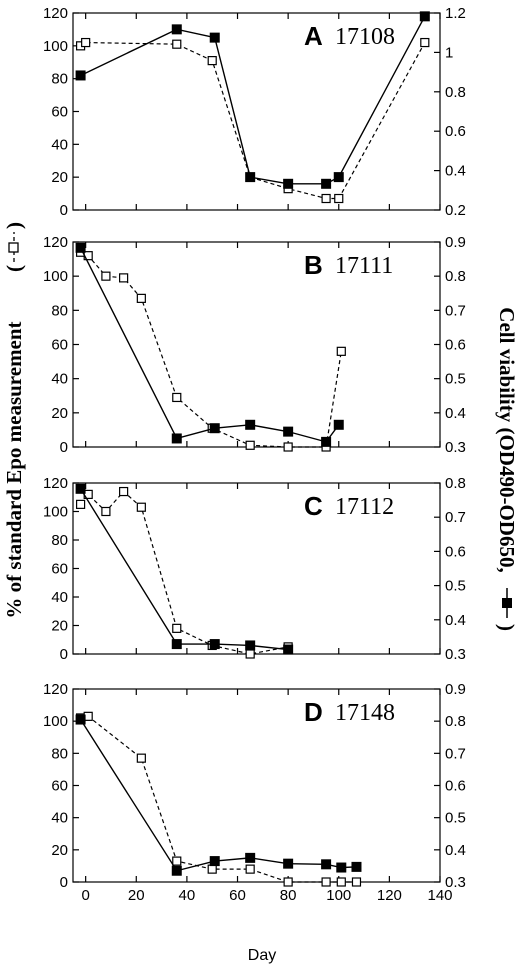  Describe the element at coordinates (262, 955) in the screenshot. I see `x-axis-title: Day` at that location.